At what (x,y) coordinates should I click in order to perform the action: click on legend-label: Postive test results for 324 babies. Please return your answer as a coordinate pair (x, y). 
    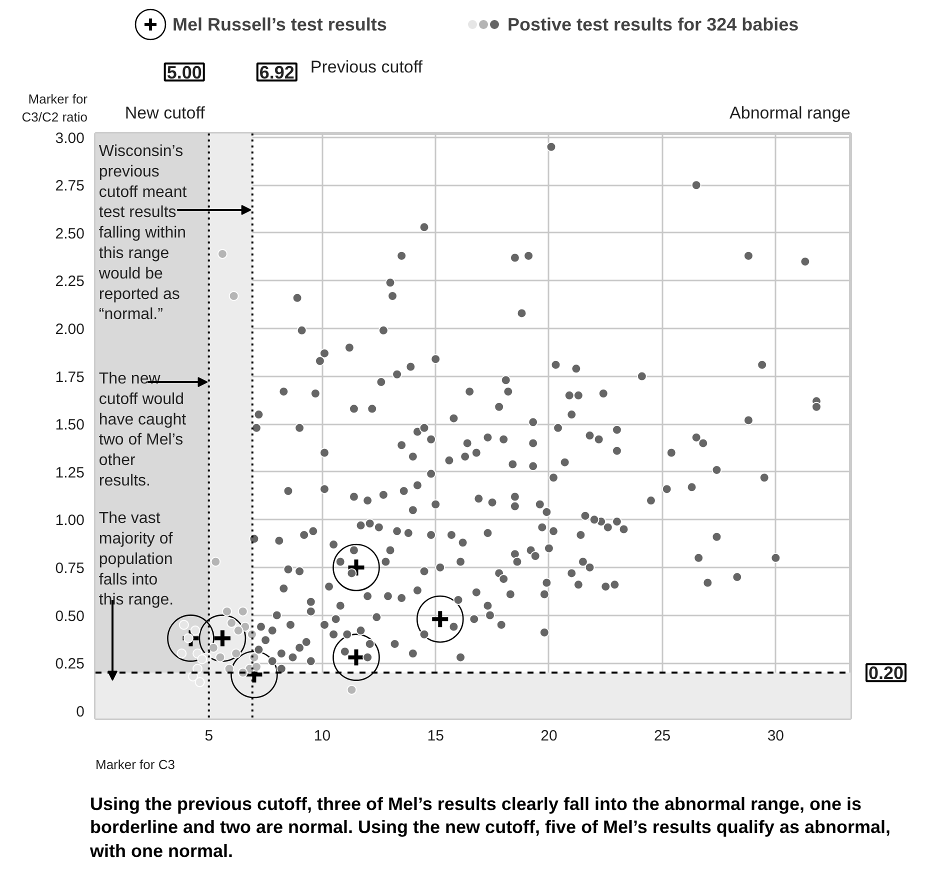
    Looking at the image, I should click on (653, 24).